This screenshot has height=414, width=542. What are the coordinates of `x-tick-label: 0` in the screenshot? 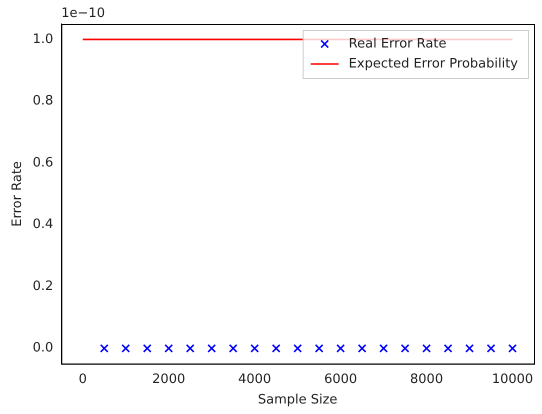 It's located at (82, 379).